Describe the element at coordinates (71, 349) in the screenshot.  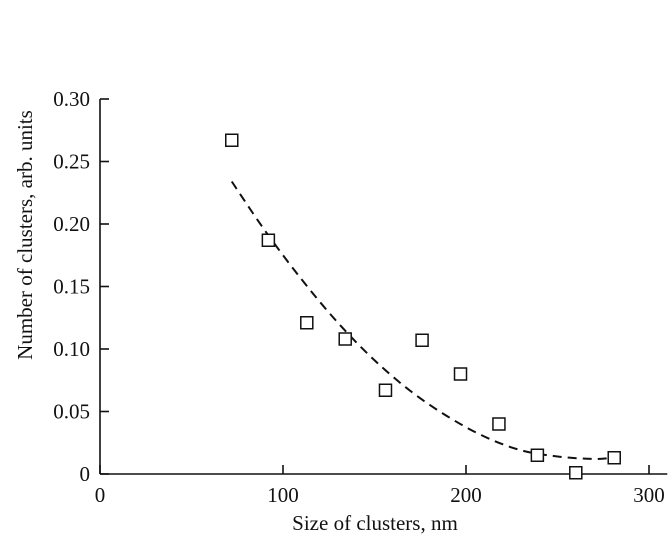
I see `y-tick-label: 0.10` at that location.